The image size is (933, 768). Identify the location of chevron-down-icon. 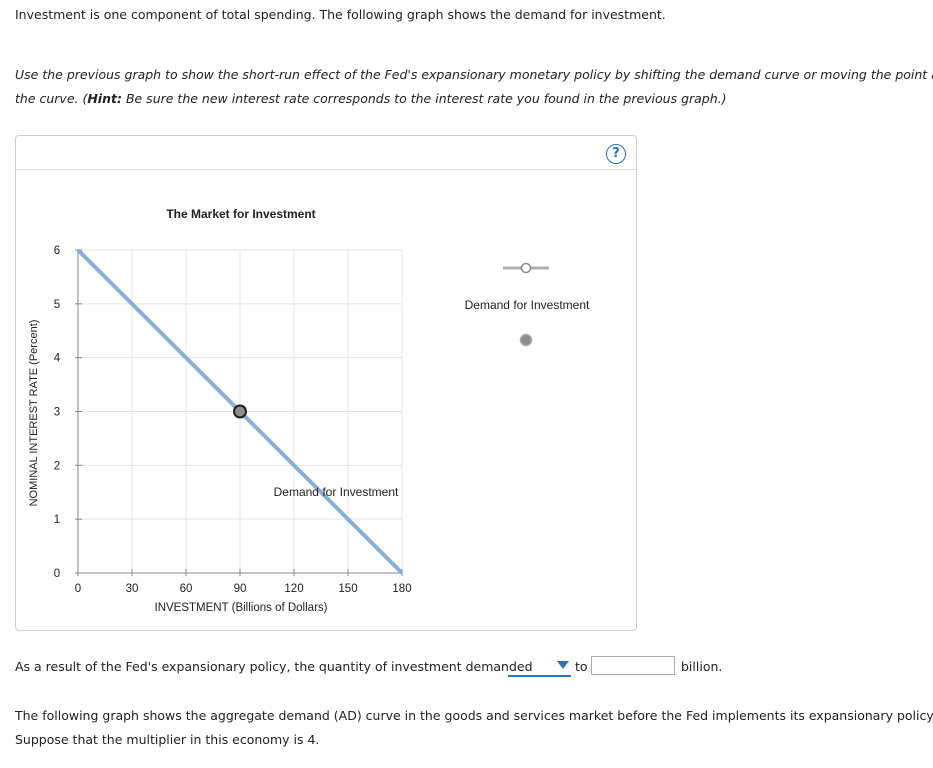
(563, 665).